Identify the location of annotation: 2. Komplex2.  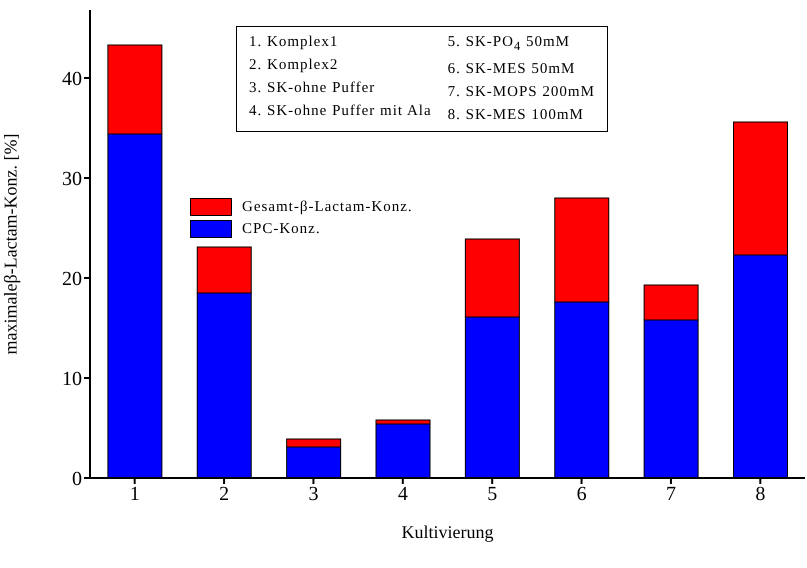
(294, 65).